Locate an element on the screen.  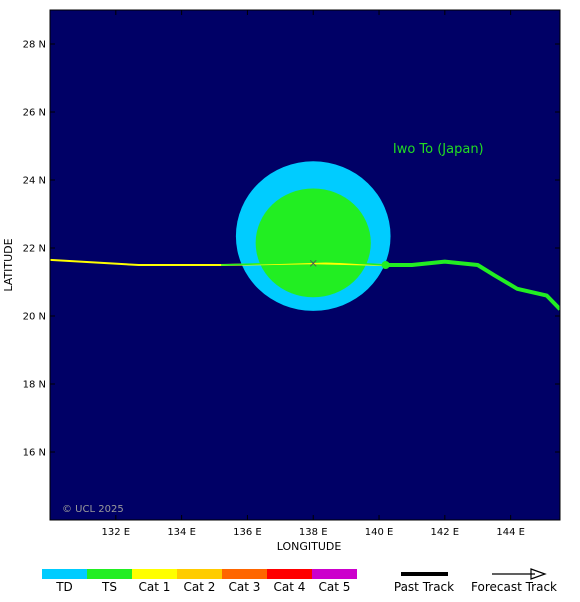
lon-tick-label: 142 E is located at coordinates (445, 532).